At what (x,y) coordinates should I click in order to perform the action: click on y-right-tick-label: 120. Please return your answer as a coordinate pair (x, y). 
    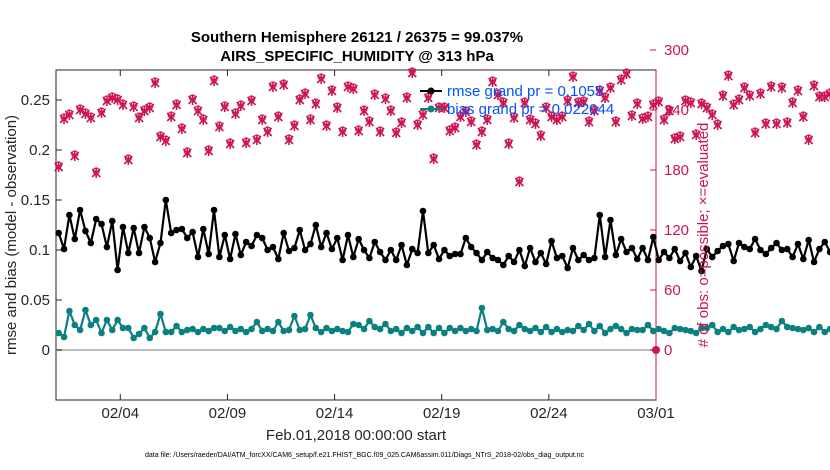
    Looking at the image, I should click on (676, 230).